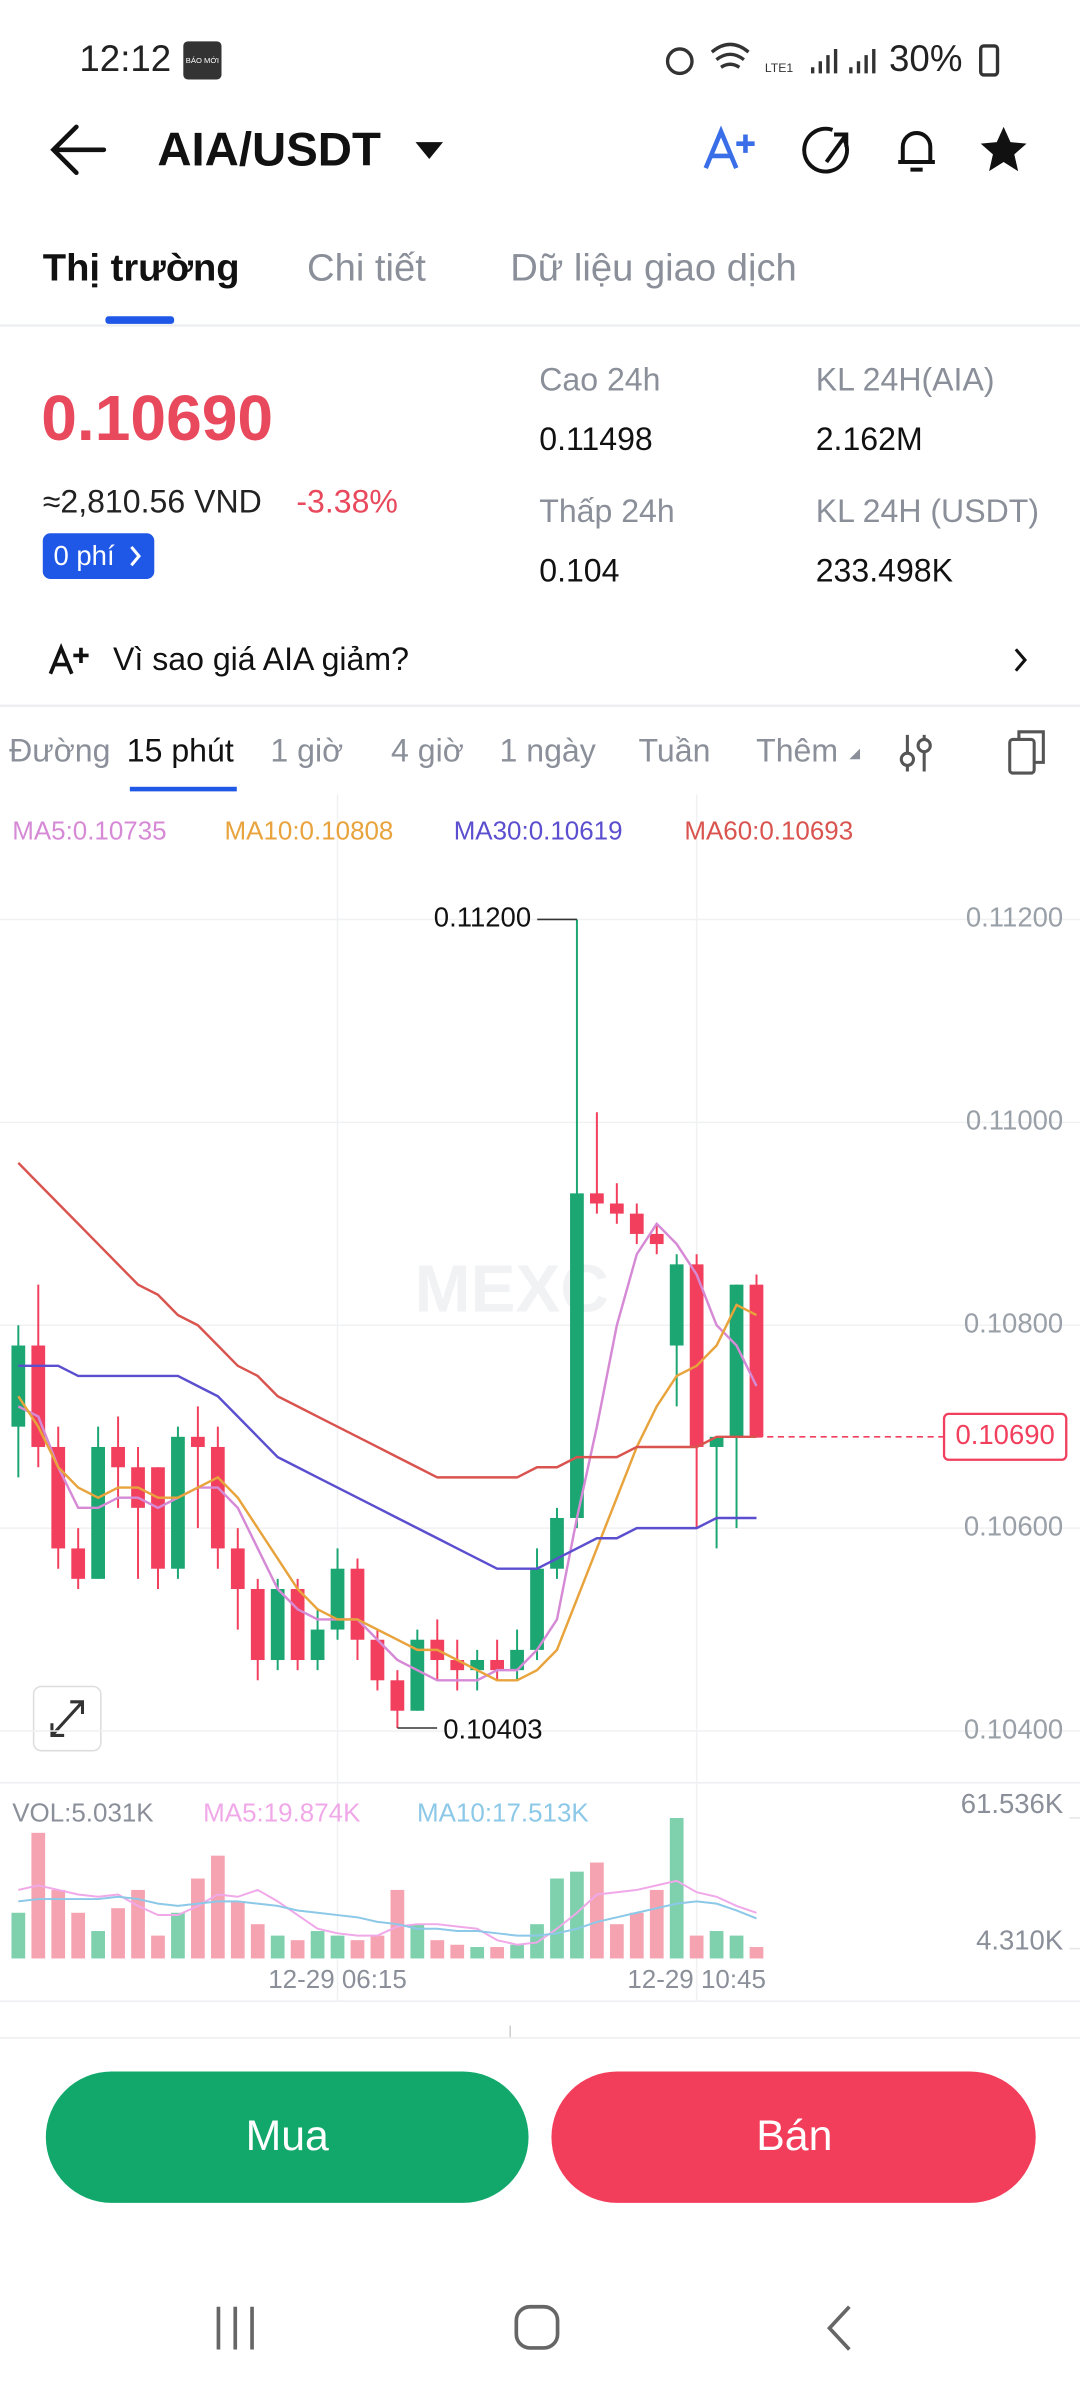  I want to click on back-button, so click(78, 149).